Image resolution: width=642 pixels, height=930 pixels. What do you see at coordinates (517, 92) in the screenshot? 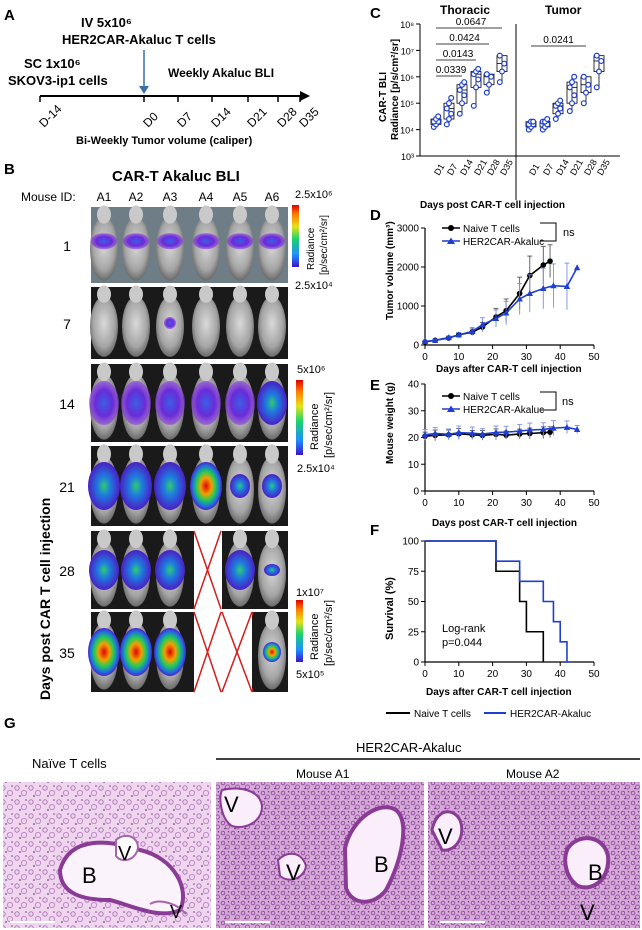
I see `c-boxplots` at bounding box center [517, 92].